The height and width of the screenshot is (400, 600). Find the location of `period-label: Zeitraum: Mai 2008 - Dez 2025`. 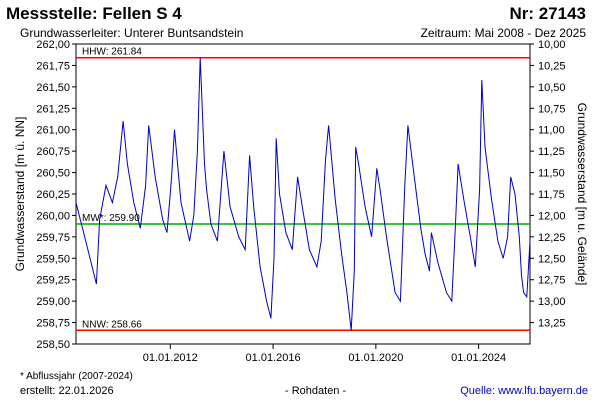

period-label: Zeitraum: Mai 2008 - Dez 2025 is located at coordinates (503, 33).